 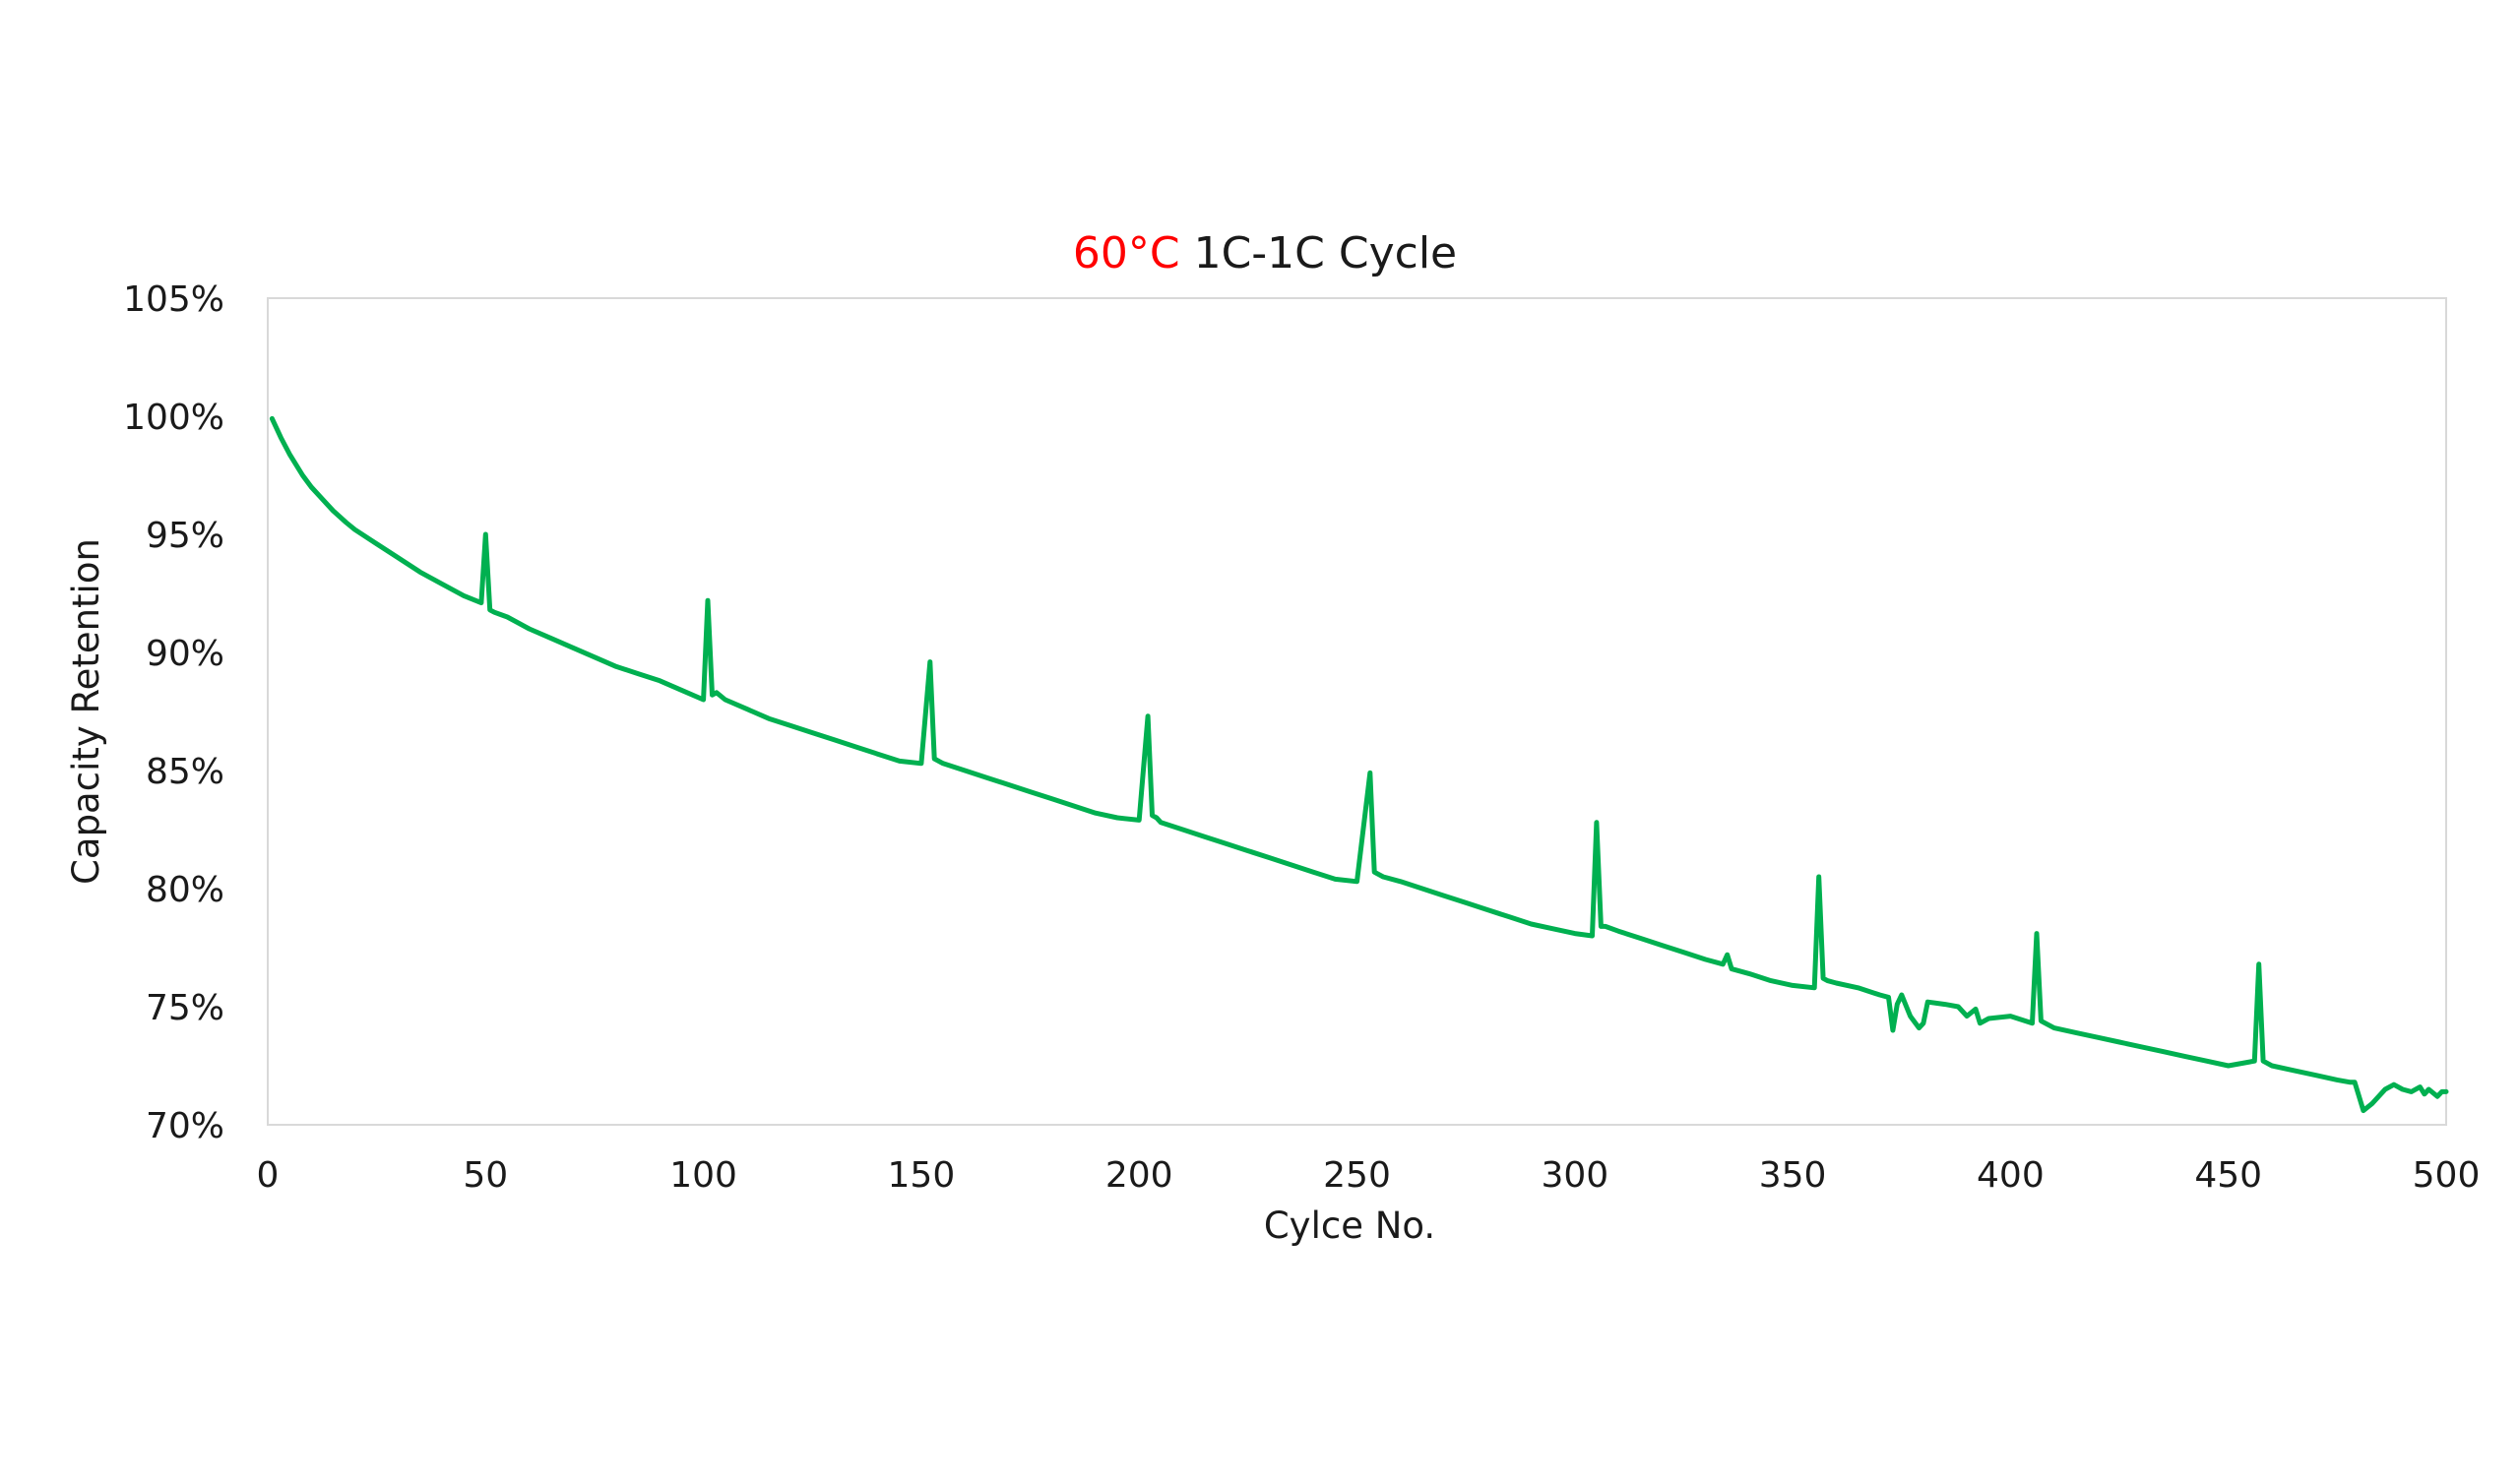 I want to click on x-tick-label: 50, so click(x=485, y=1175).